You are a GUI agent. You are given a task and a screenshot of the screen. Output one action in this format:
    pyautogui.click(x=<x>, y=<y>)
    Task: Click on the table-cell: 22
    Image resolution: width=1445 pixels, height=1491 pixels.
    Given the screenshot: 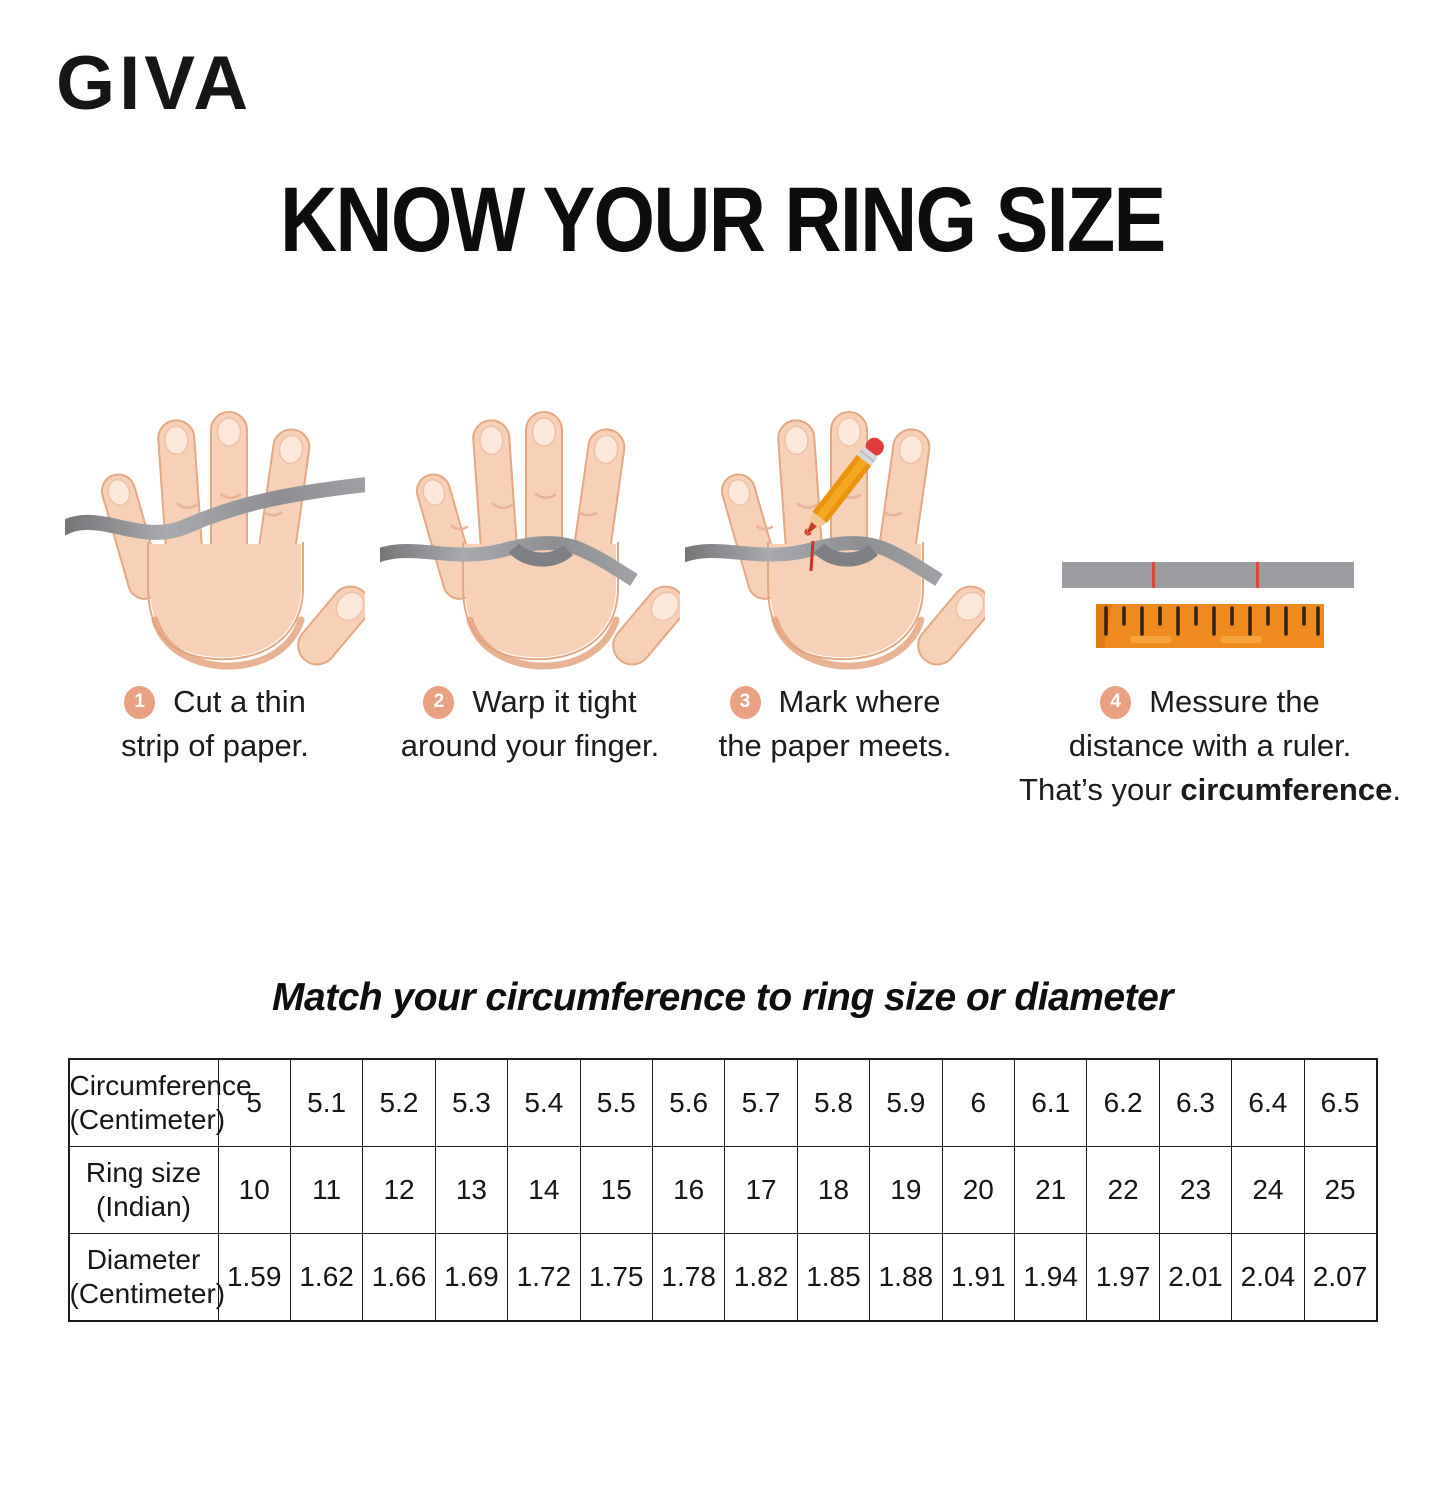 What is the action you would take?
    pyautogui.click(x=1123, y=1190)
    